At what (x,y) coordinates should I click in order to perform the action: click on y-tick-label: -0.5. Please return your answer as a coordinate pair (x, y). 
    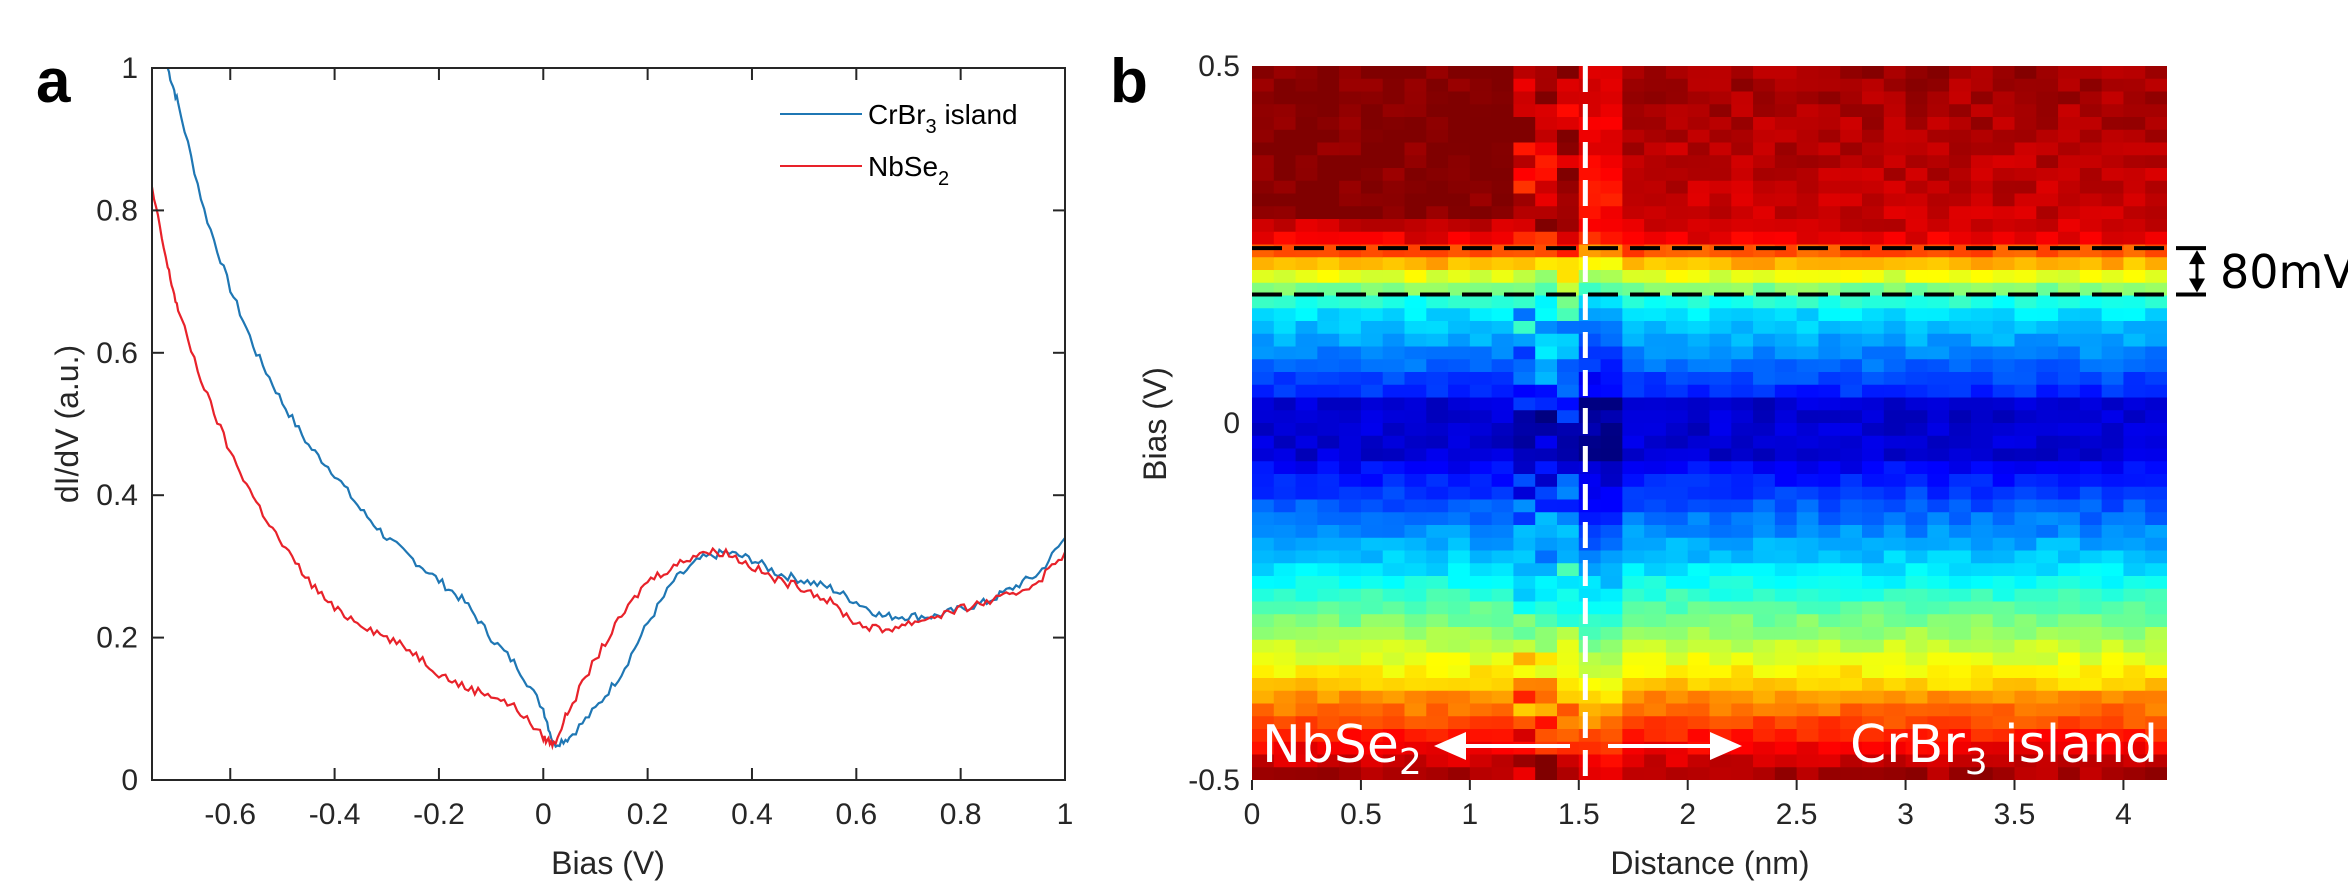
    Looking at the image, I should click on (1214, 780).